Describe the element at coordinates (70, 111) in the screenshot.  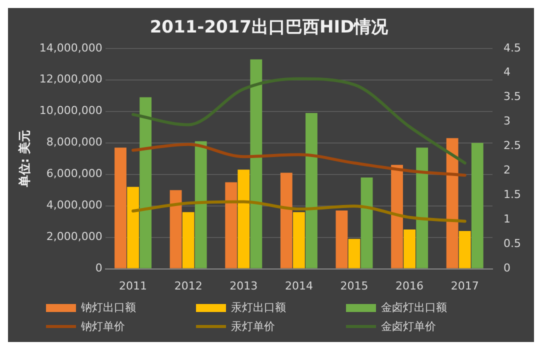
I see `y-tick-label: 10,000,000` at that location.